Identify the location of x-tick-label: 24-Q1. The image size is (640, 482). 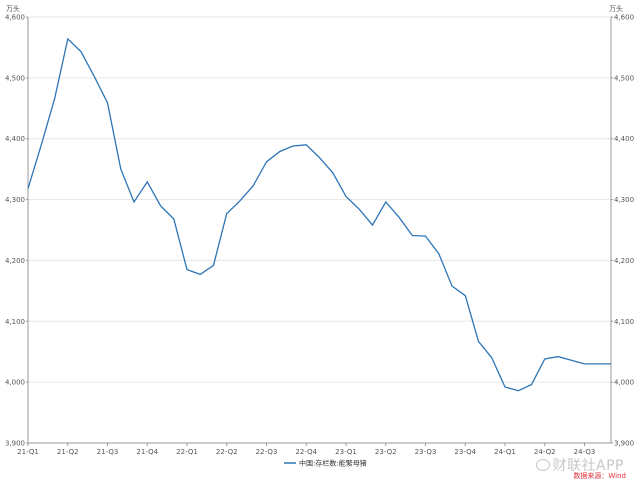
(505, 452).